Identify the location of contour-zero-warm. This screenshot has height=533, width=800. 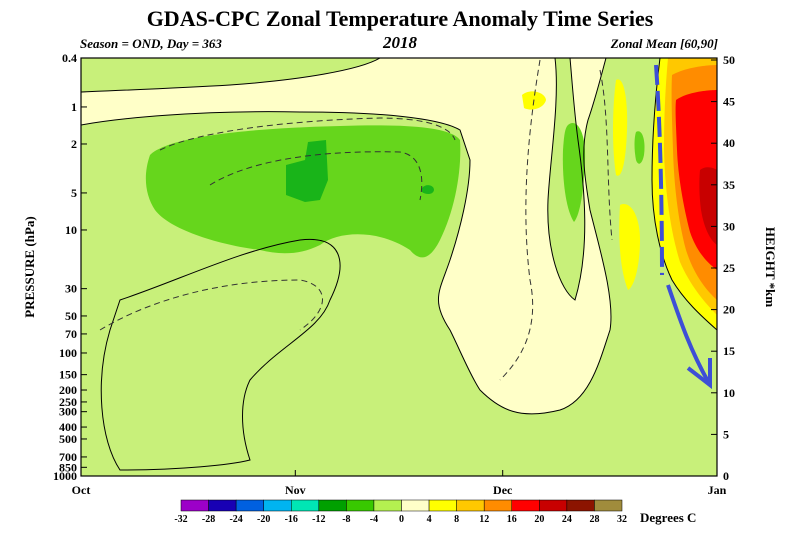
(684, 194).